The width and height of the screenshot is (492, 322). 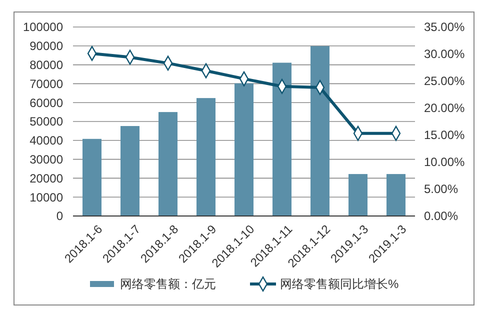 I want to click on y2-tick-label: 35.00%, so click(x=445, y=27).